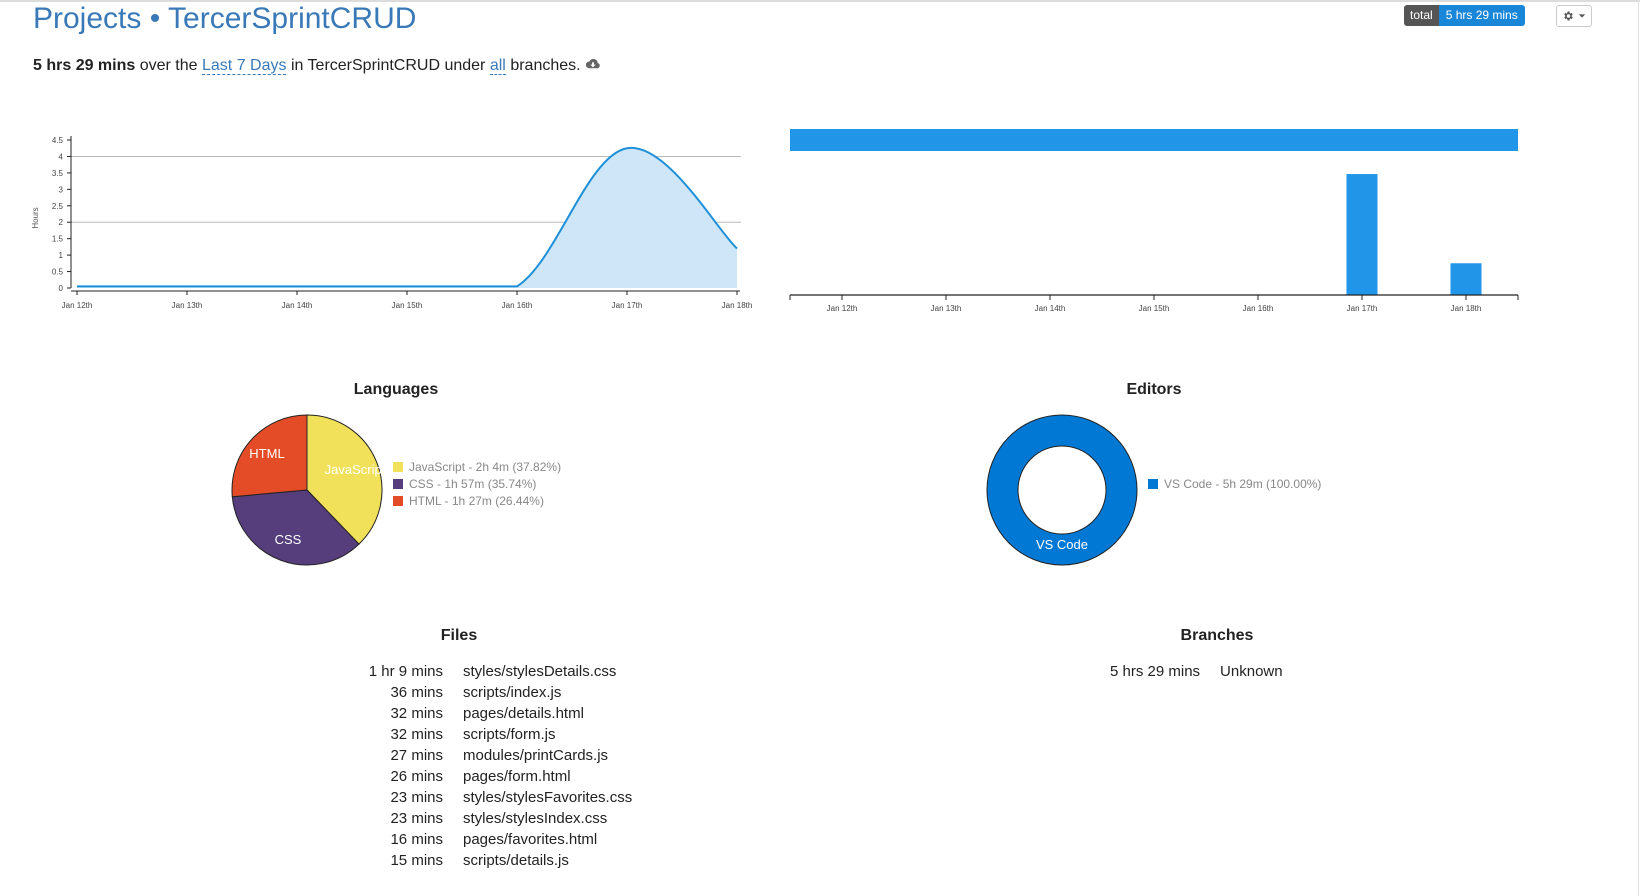 The image size is (1646, 896). Describe the element at coordinates (509, 734) in the screenshot. I see `file-name: scripts/form.js` at that location.